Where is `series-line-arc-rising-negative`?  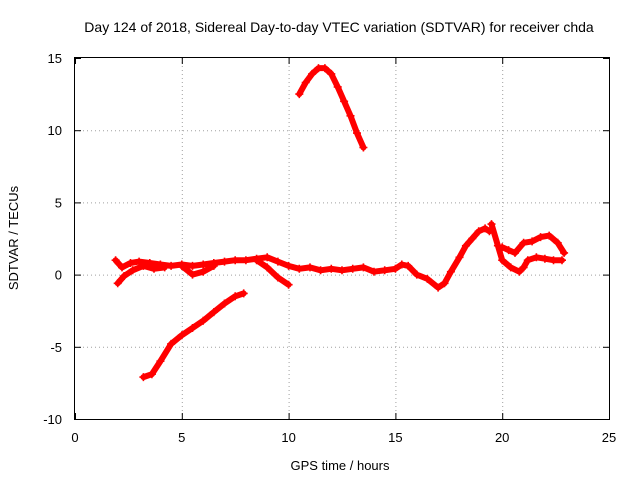
series-line-arc-rising-negative is located at coordinates (193, 335).